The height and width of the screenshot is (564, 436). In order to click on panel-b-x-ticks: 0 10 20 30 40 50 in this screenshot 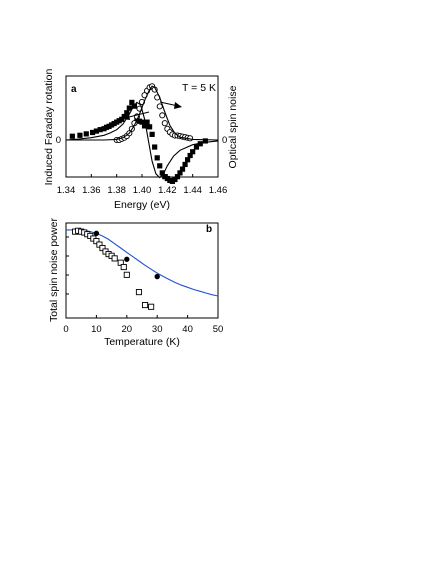, I will do `click(143, 325)`.